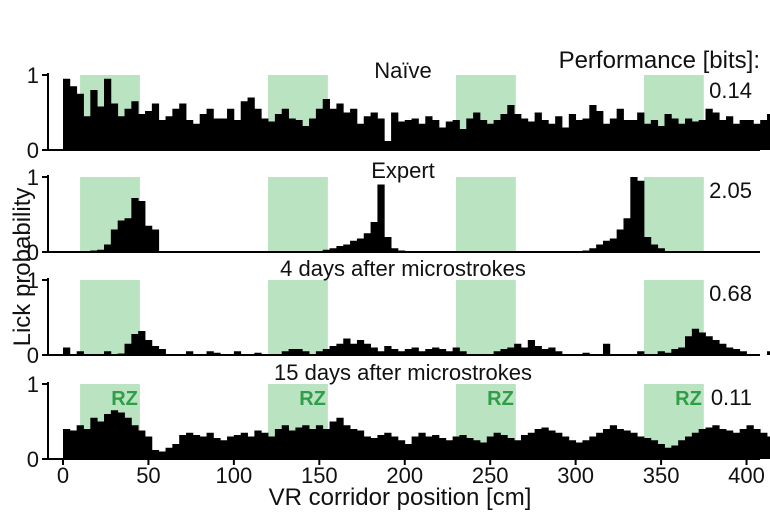 This screenshot has width=770, height=519. I want to click on panel-title: 15 days after microstrokes, so click(403, 372).